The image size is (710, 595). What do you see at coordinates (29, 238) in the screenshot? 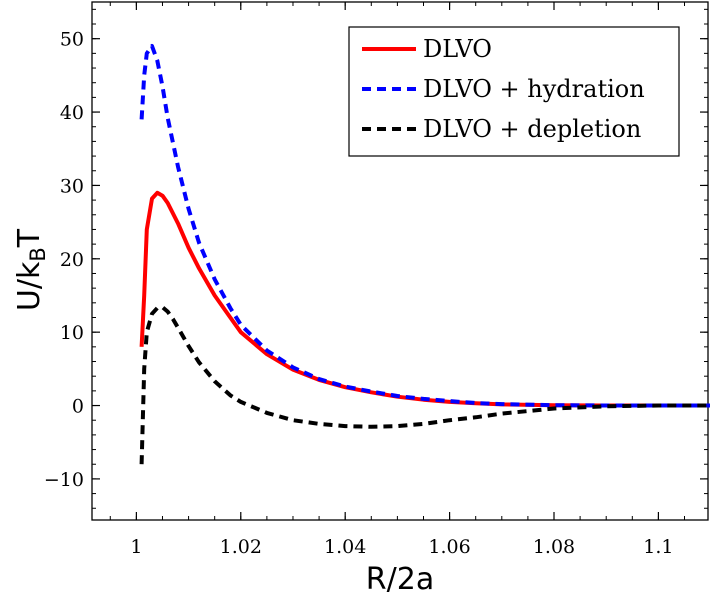
I see `y-axis-title-tail: T` at bounding box center [29, 238].